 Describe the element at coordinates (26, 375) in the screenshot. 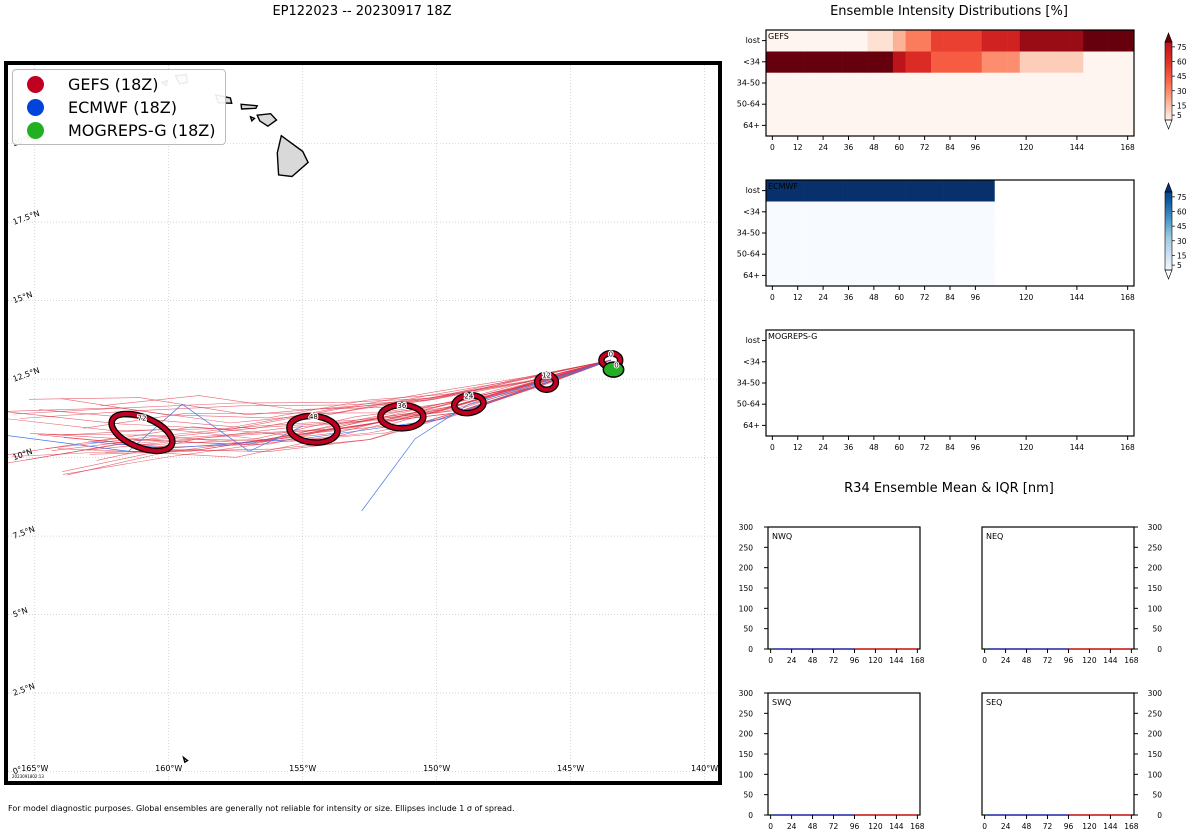

I see `lat-tick-label: 12.5°N` at that location.